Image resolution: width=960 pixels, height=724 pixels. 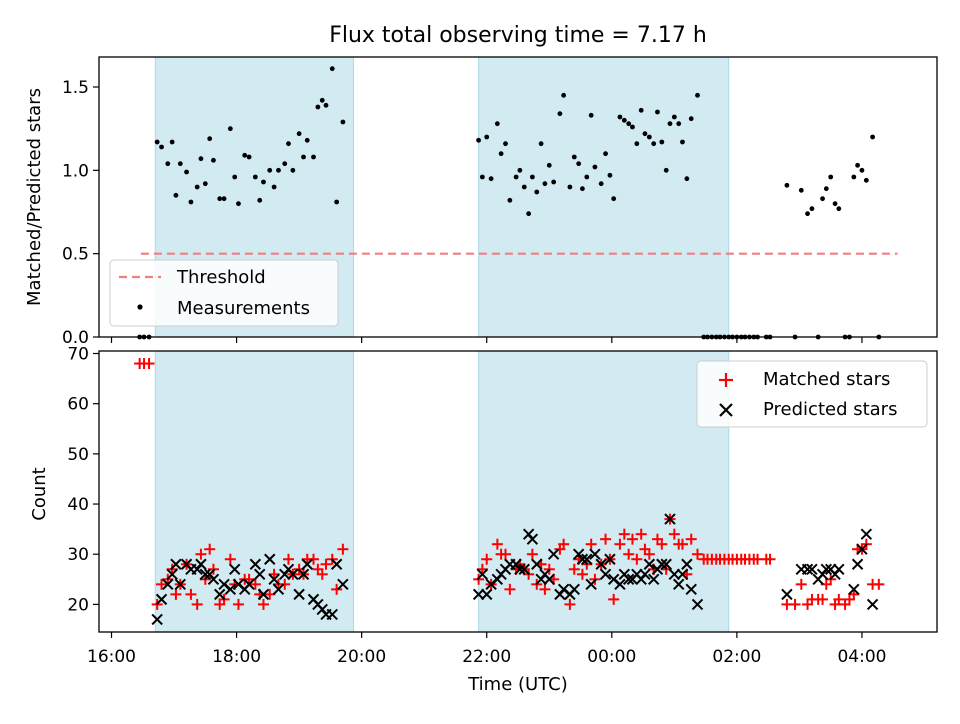 What do you see at coordinates (34, 197) in the screenshot?
I see `top-y-axis-label: Matched/Predicted stars` at bounding box center [34, 197].